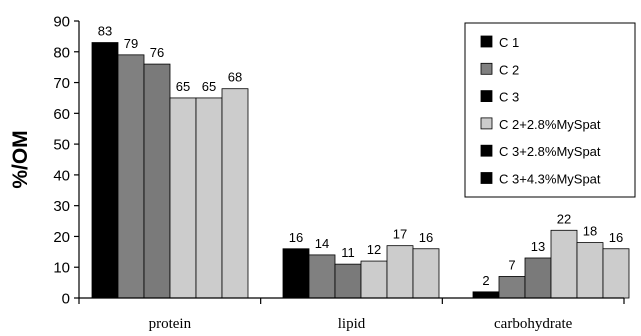 Image resolution: width=641 pixels, height=336 pixels. I want to click on x-category-label: carbohydrate, so click(533, 323).